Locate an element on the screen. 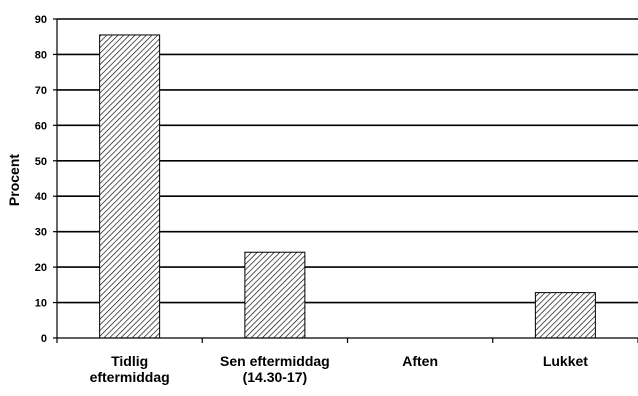 This screenshot has width=638, height=396. y-tick-label-60: 60 is located at coordinates (41, 126).